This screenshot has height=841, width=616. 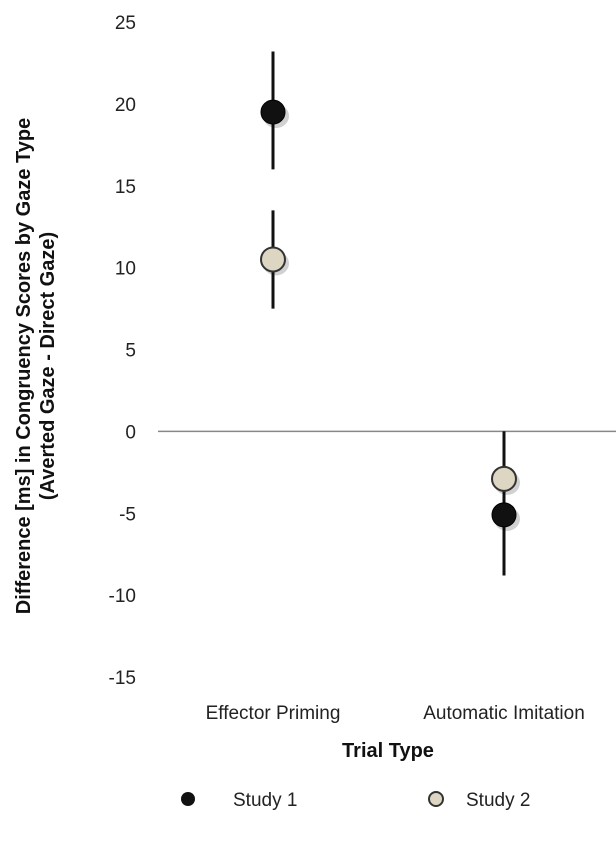 What do you see at coordinates (273, 713) in the screenshot?
I see `x-category-label: Effector Priming` at bounding box center [273, 713].